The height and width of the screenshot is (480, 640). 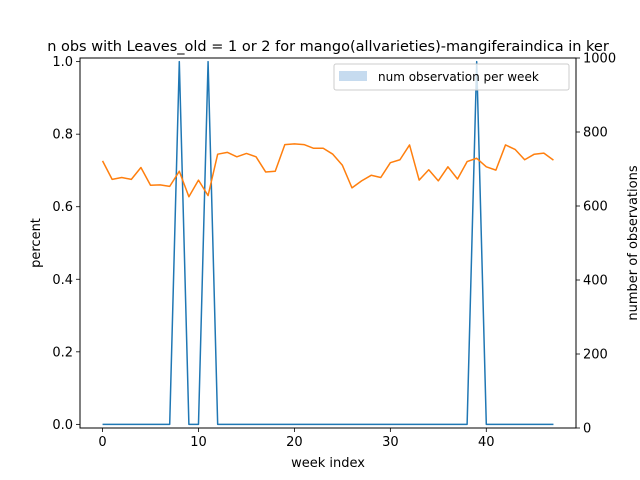 I want to click on x-tick-label: 0, so click(x=102, y=442).